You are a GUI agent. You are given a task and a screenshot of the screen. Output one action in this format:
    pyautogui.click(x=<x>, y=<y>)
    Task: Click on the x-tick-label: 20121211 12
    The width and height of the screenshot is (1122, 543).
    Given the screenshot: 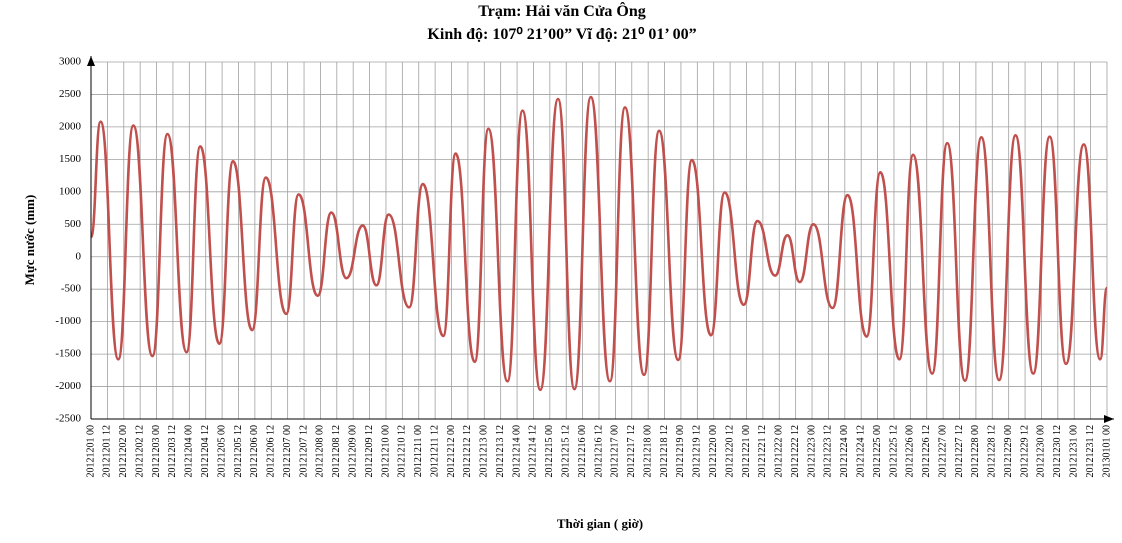 What is the action you would take?
    pyautogui.click(x=434, y=451)
    